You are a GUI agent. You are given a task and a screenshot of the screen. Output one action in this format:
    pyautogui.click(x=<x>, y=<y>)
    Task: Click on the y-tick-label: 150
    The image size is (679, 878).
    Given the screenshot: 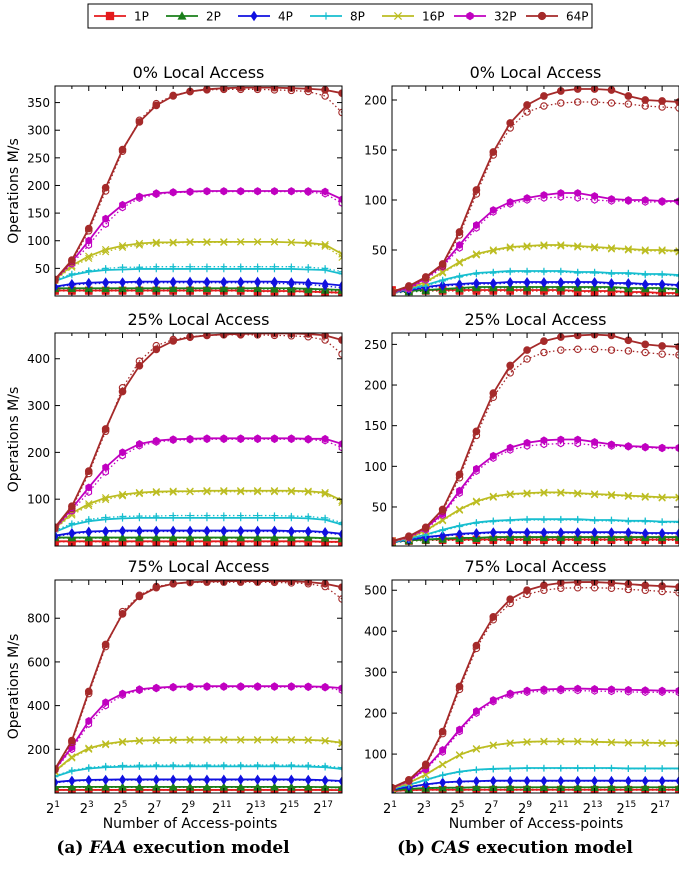 What is the action you would take?
    pyautogui.click(x=375, y=426)
    